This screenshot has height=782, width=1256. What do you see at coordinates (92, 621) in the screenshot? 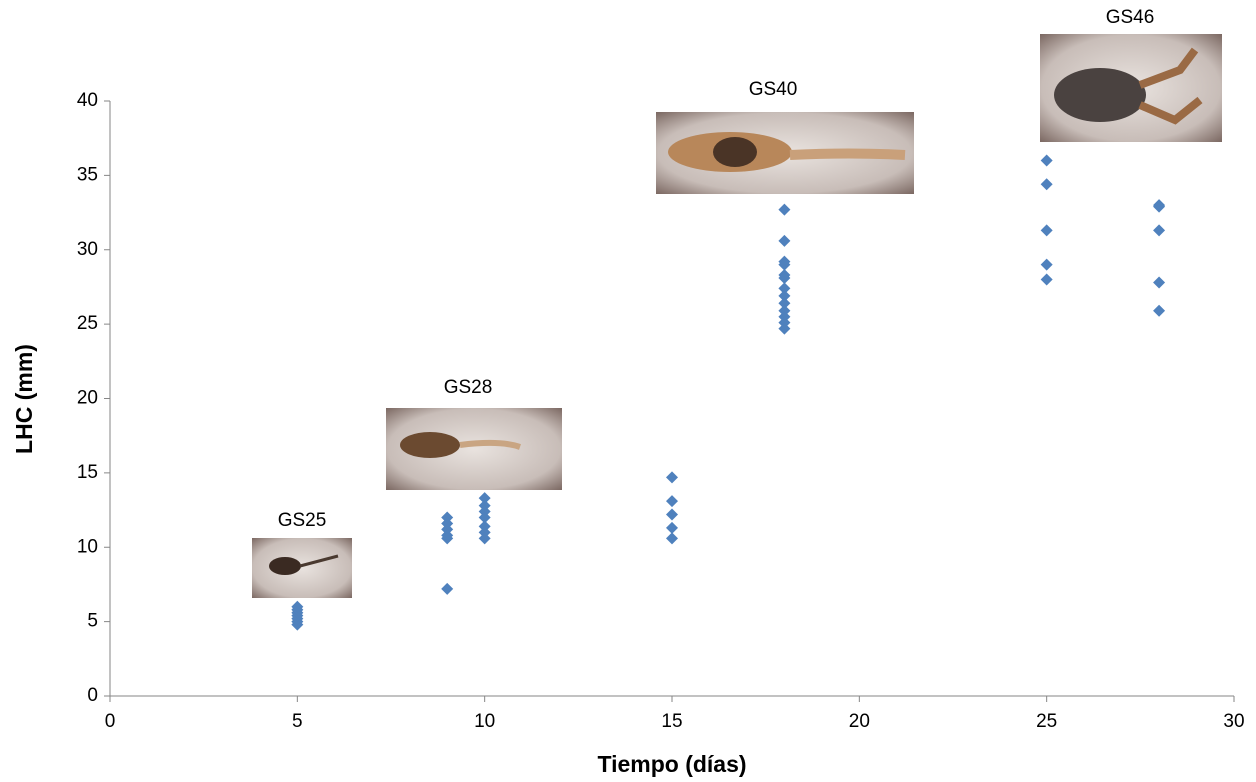
I see `y-tick-label: 5` at bounding box center [92, 621].